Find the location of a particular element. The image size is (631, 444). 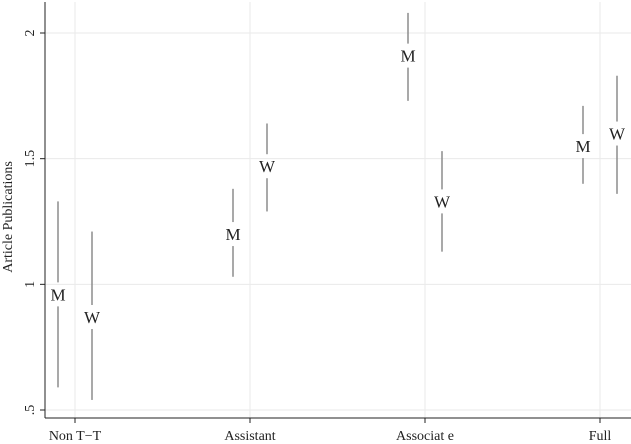

x-tick-label: Non T−T is located at coordinates (75, 436).